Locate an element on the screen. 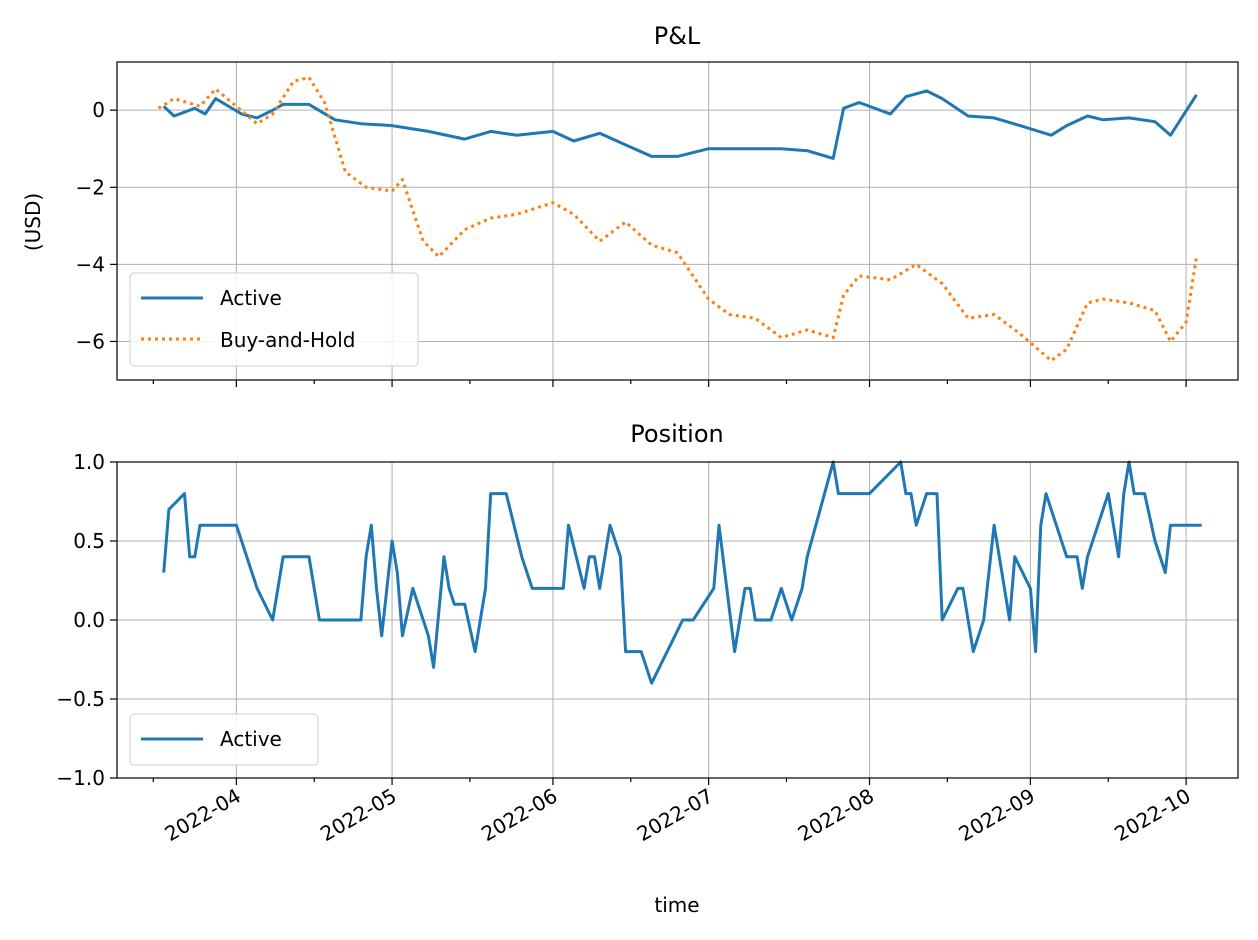 Image resolution: width=1258 pixels, height=940 pixels. pnl-ytick-label-3: −6 is located at coordinates (90, 341).